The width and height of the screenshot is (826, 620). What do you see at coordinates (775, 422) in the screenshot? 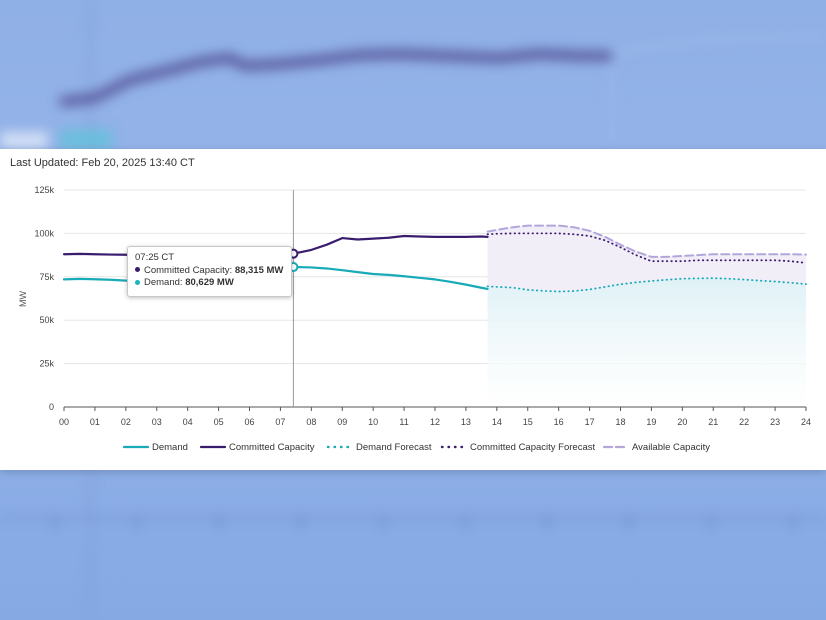
I see `x-tick-label: 23` at bounding box center [775, 422].